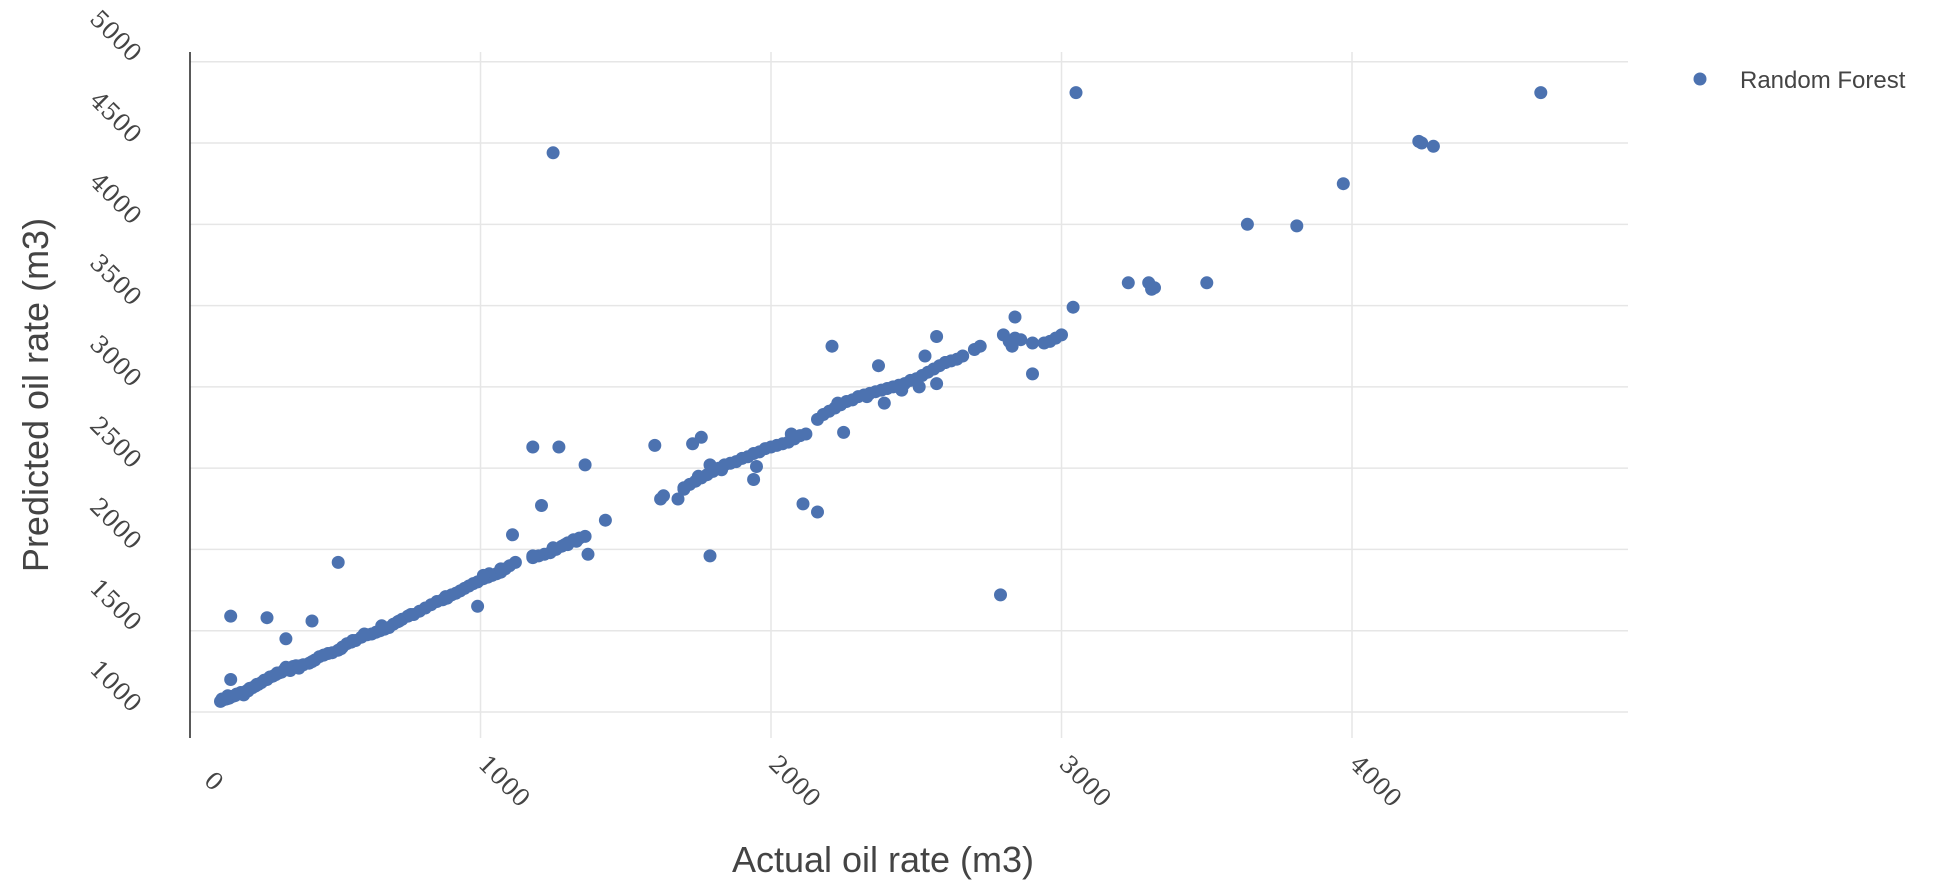  Describe the element at coordinates (35, 395) in the screenshot. I see `y-axis-title: Predicted oil rate (m3)` at that location.